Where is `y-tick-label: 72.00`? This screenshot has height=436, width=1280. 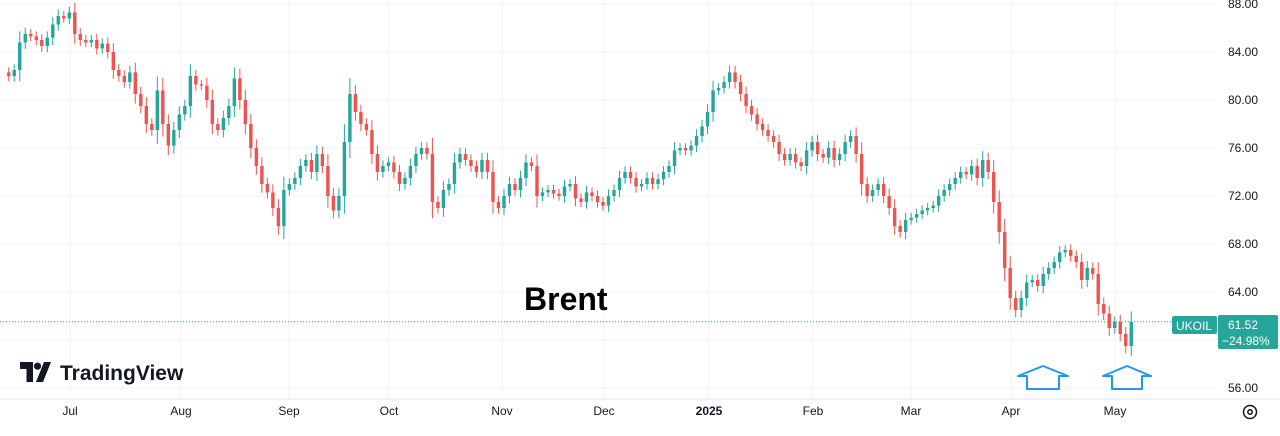
y-tick-label: 72.00 is located at coordinates (1243, 196).